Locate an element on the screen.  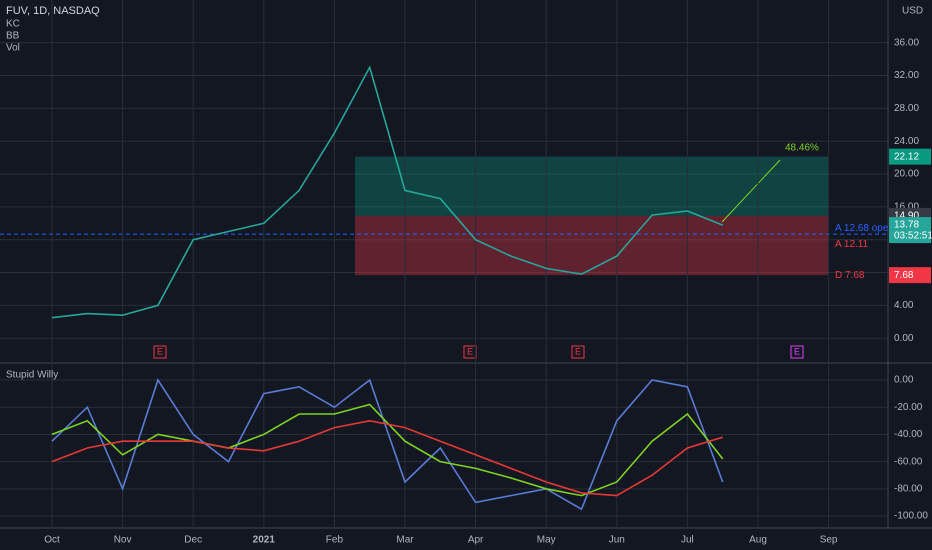
y-tick-label: -40.00 is located at coordinates (908, 434).